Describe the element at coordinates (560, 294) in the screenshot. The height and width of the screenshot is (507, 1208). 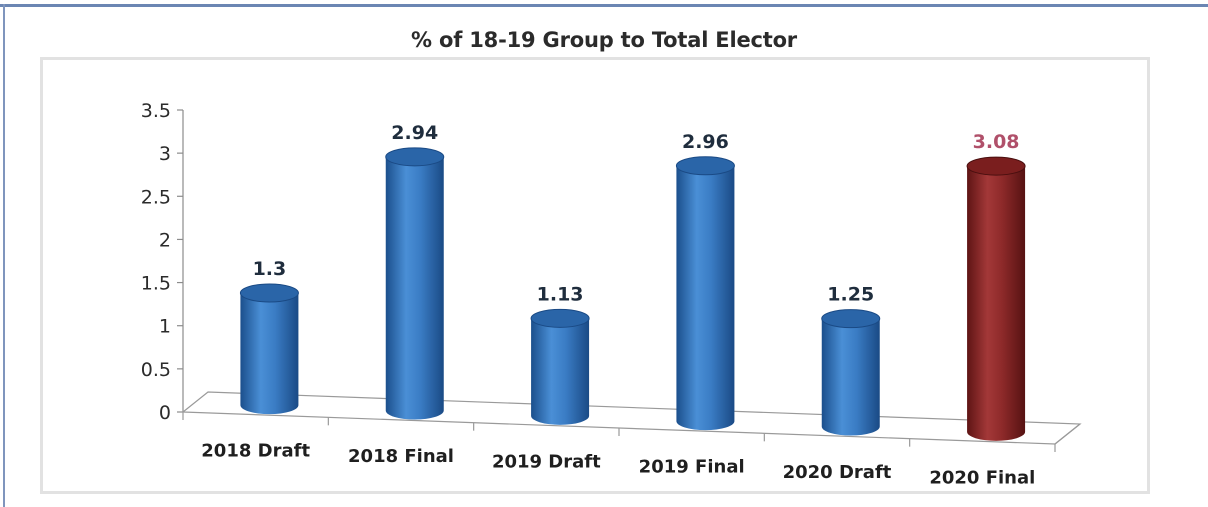
I see `data-label: 1.13` at that location.